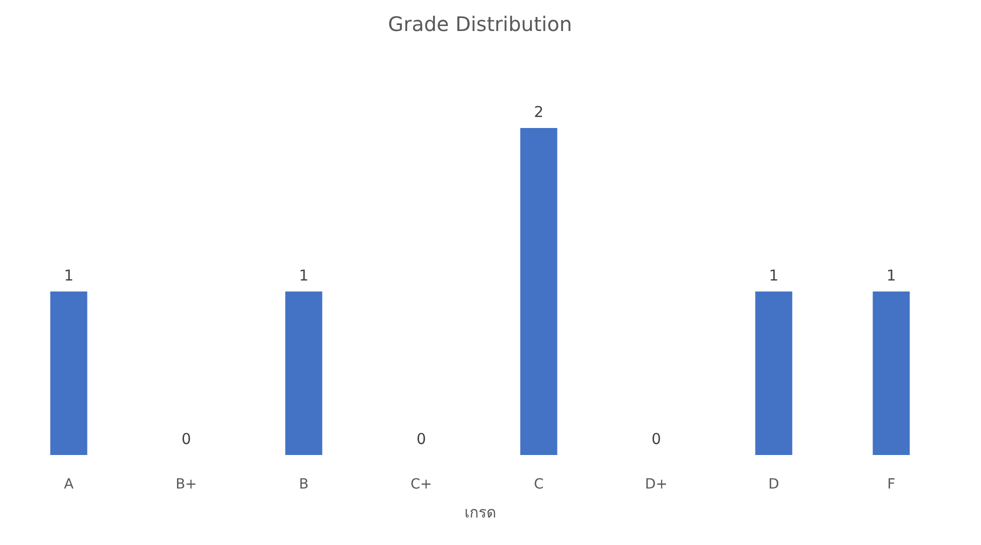 The height and width of the screenshot is (545, 981). Describe the element at coordinates (656, 484) in the screenshot. I see `x-tick-label: D+` at that location.